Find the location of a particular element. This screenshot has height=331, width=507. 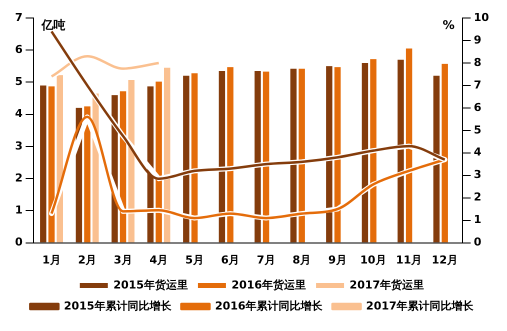

y-tick-label: 4 is located at coordinates (19, 113).